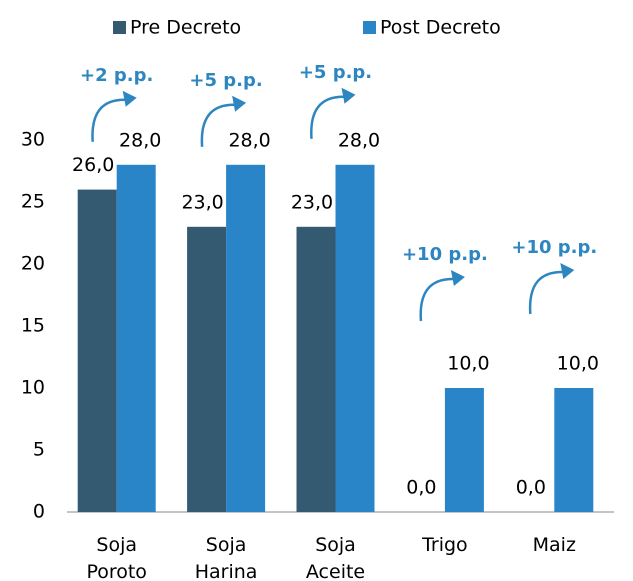 The width and height of the screenshot is (633, 581). What do you see at coordinates (335, 557) in the screenshot?
I see `x-tick-label: Soja Aceite` at bounding box center [335, 557].